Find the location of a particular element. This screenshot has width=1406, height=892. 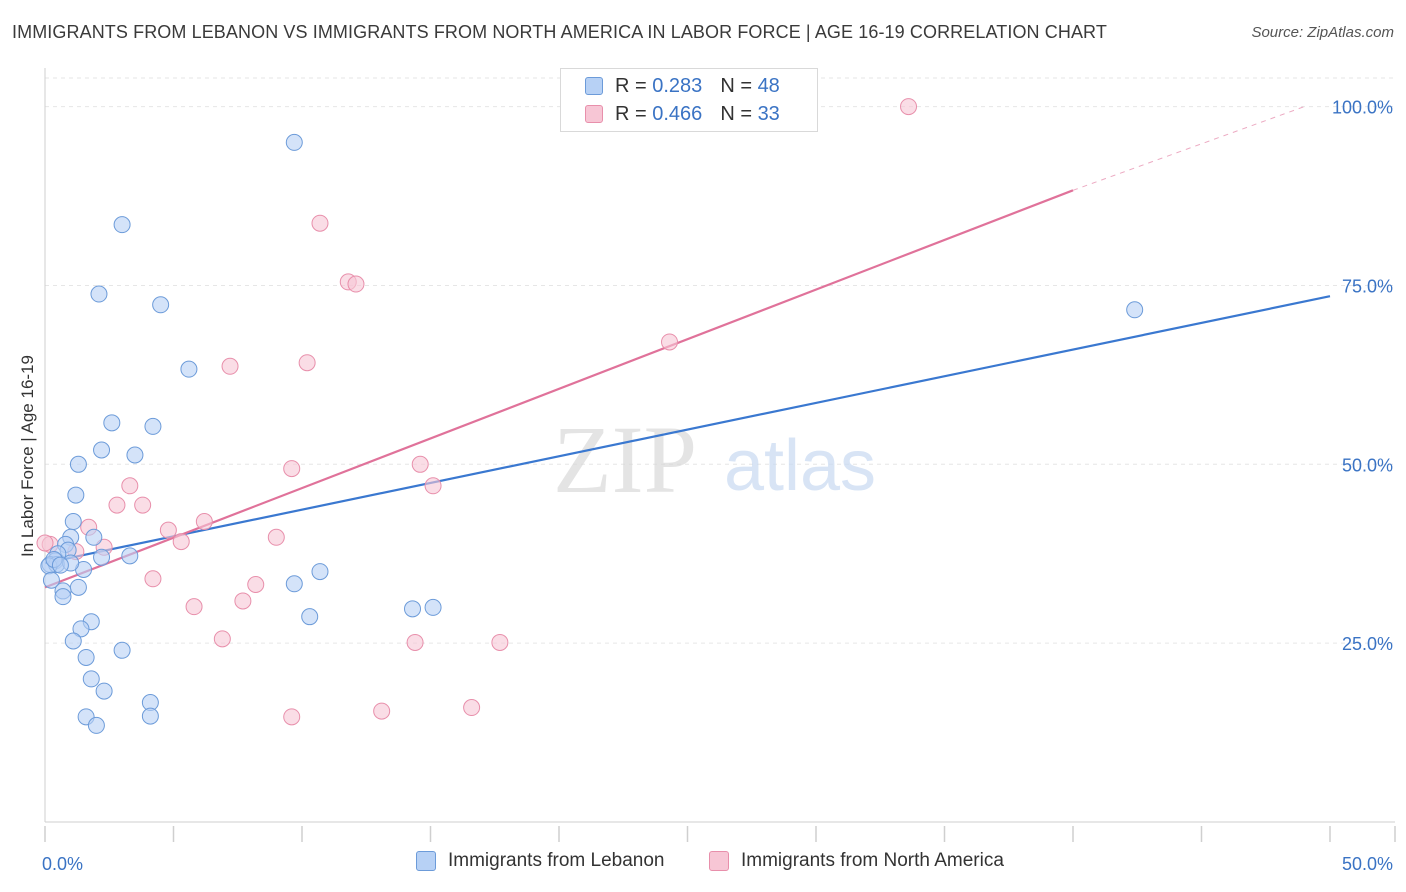

correlation-legend: R = 0.283 N = 48 R = 0.466 N = 33 is located at coordinates (689, 100).